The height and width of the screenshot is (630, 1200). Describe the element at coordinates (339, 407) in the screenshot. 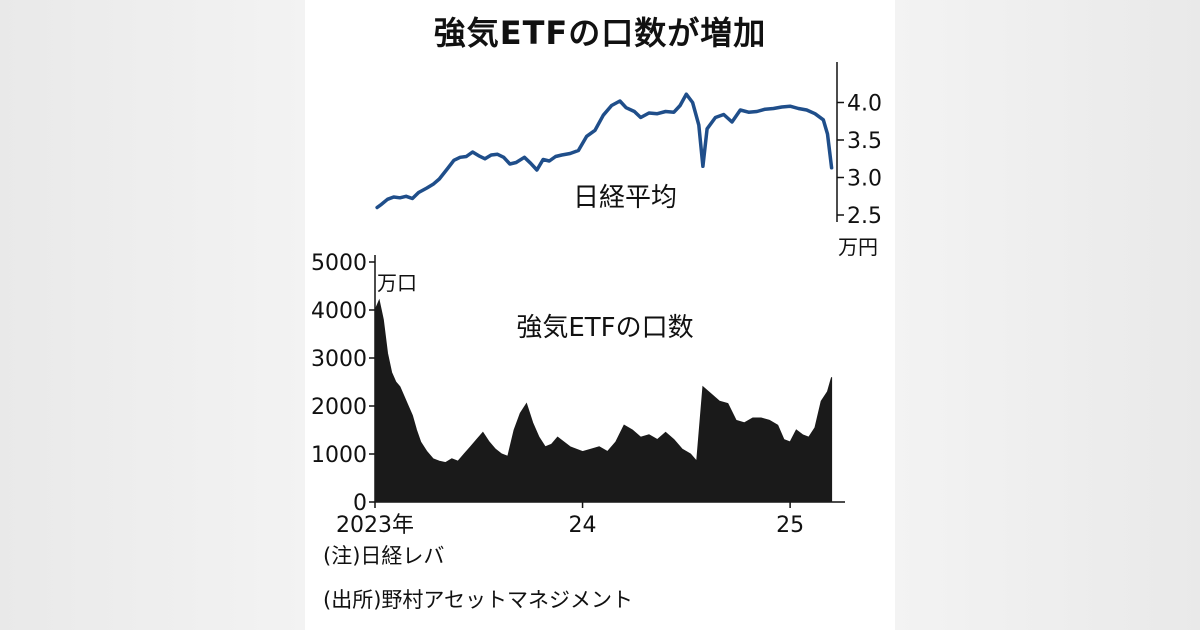

I see `etf-y-tick-label: 2000` at that location.